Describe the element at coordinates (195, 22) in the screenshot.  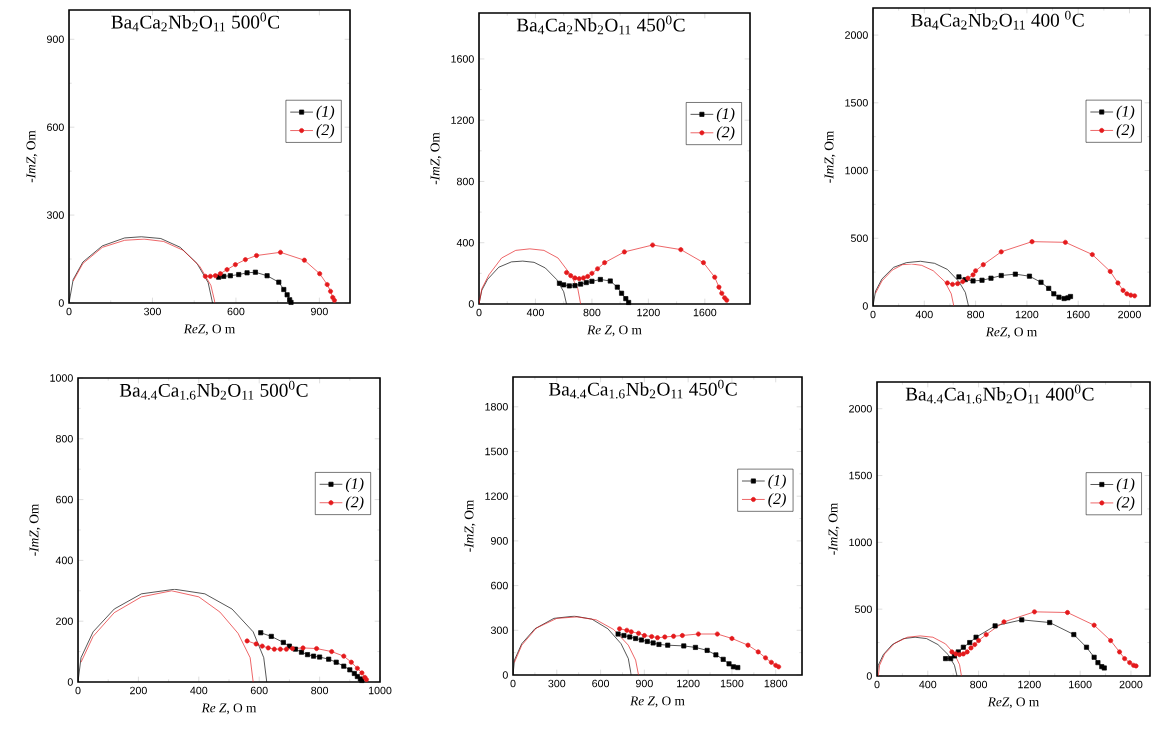
I see `chart-title: Ba$_{4}$Ca$_{2}$Nb$_{2}$O$_{11}$ 500$^{0}$C` at that location.